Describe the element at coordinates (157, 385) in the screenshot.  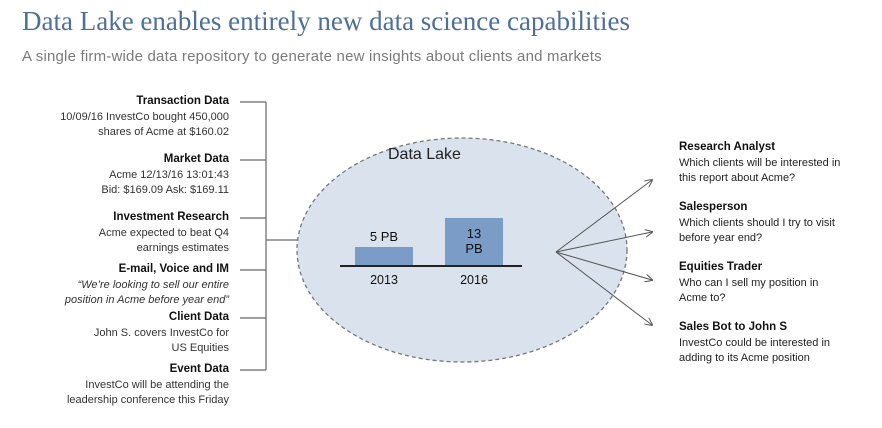
I see `source-line: InvestCo will be attending the` at that location.